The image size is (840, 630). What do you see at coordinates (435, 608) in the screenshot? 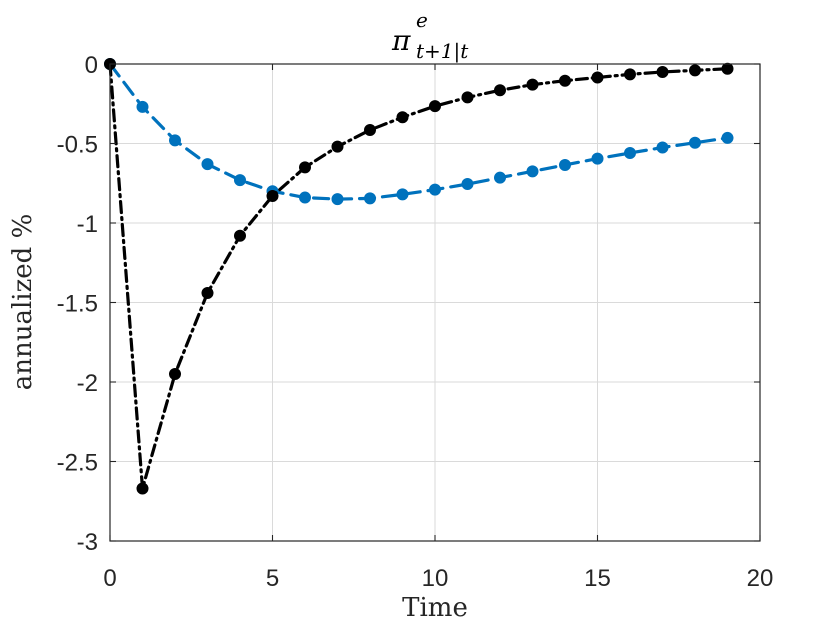
I see `x-axis-title: Time` at bounding box center [435, 608].